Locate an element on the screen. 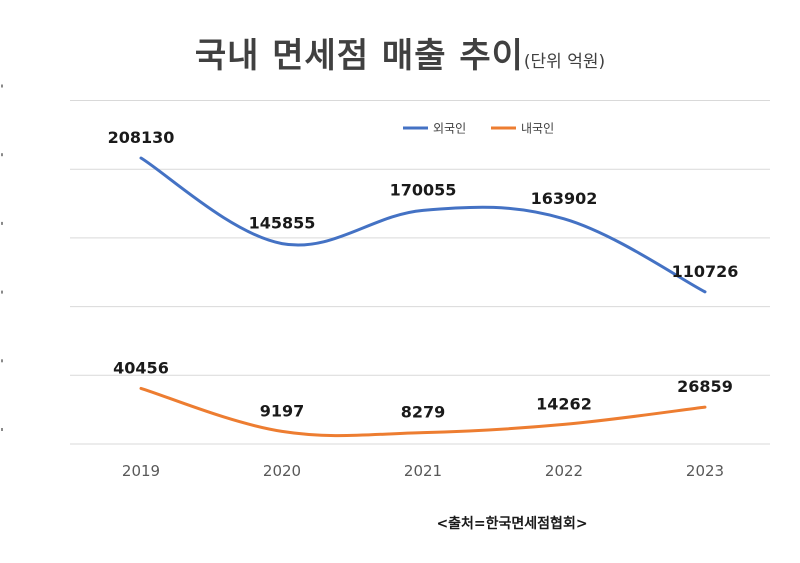 Image resolution: width=800 pixels, height=563 pixels. data-label-s1-2021: 8279 is located at coordinates (423, 412).